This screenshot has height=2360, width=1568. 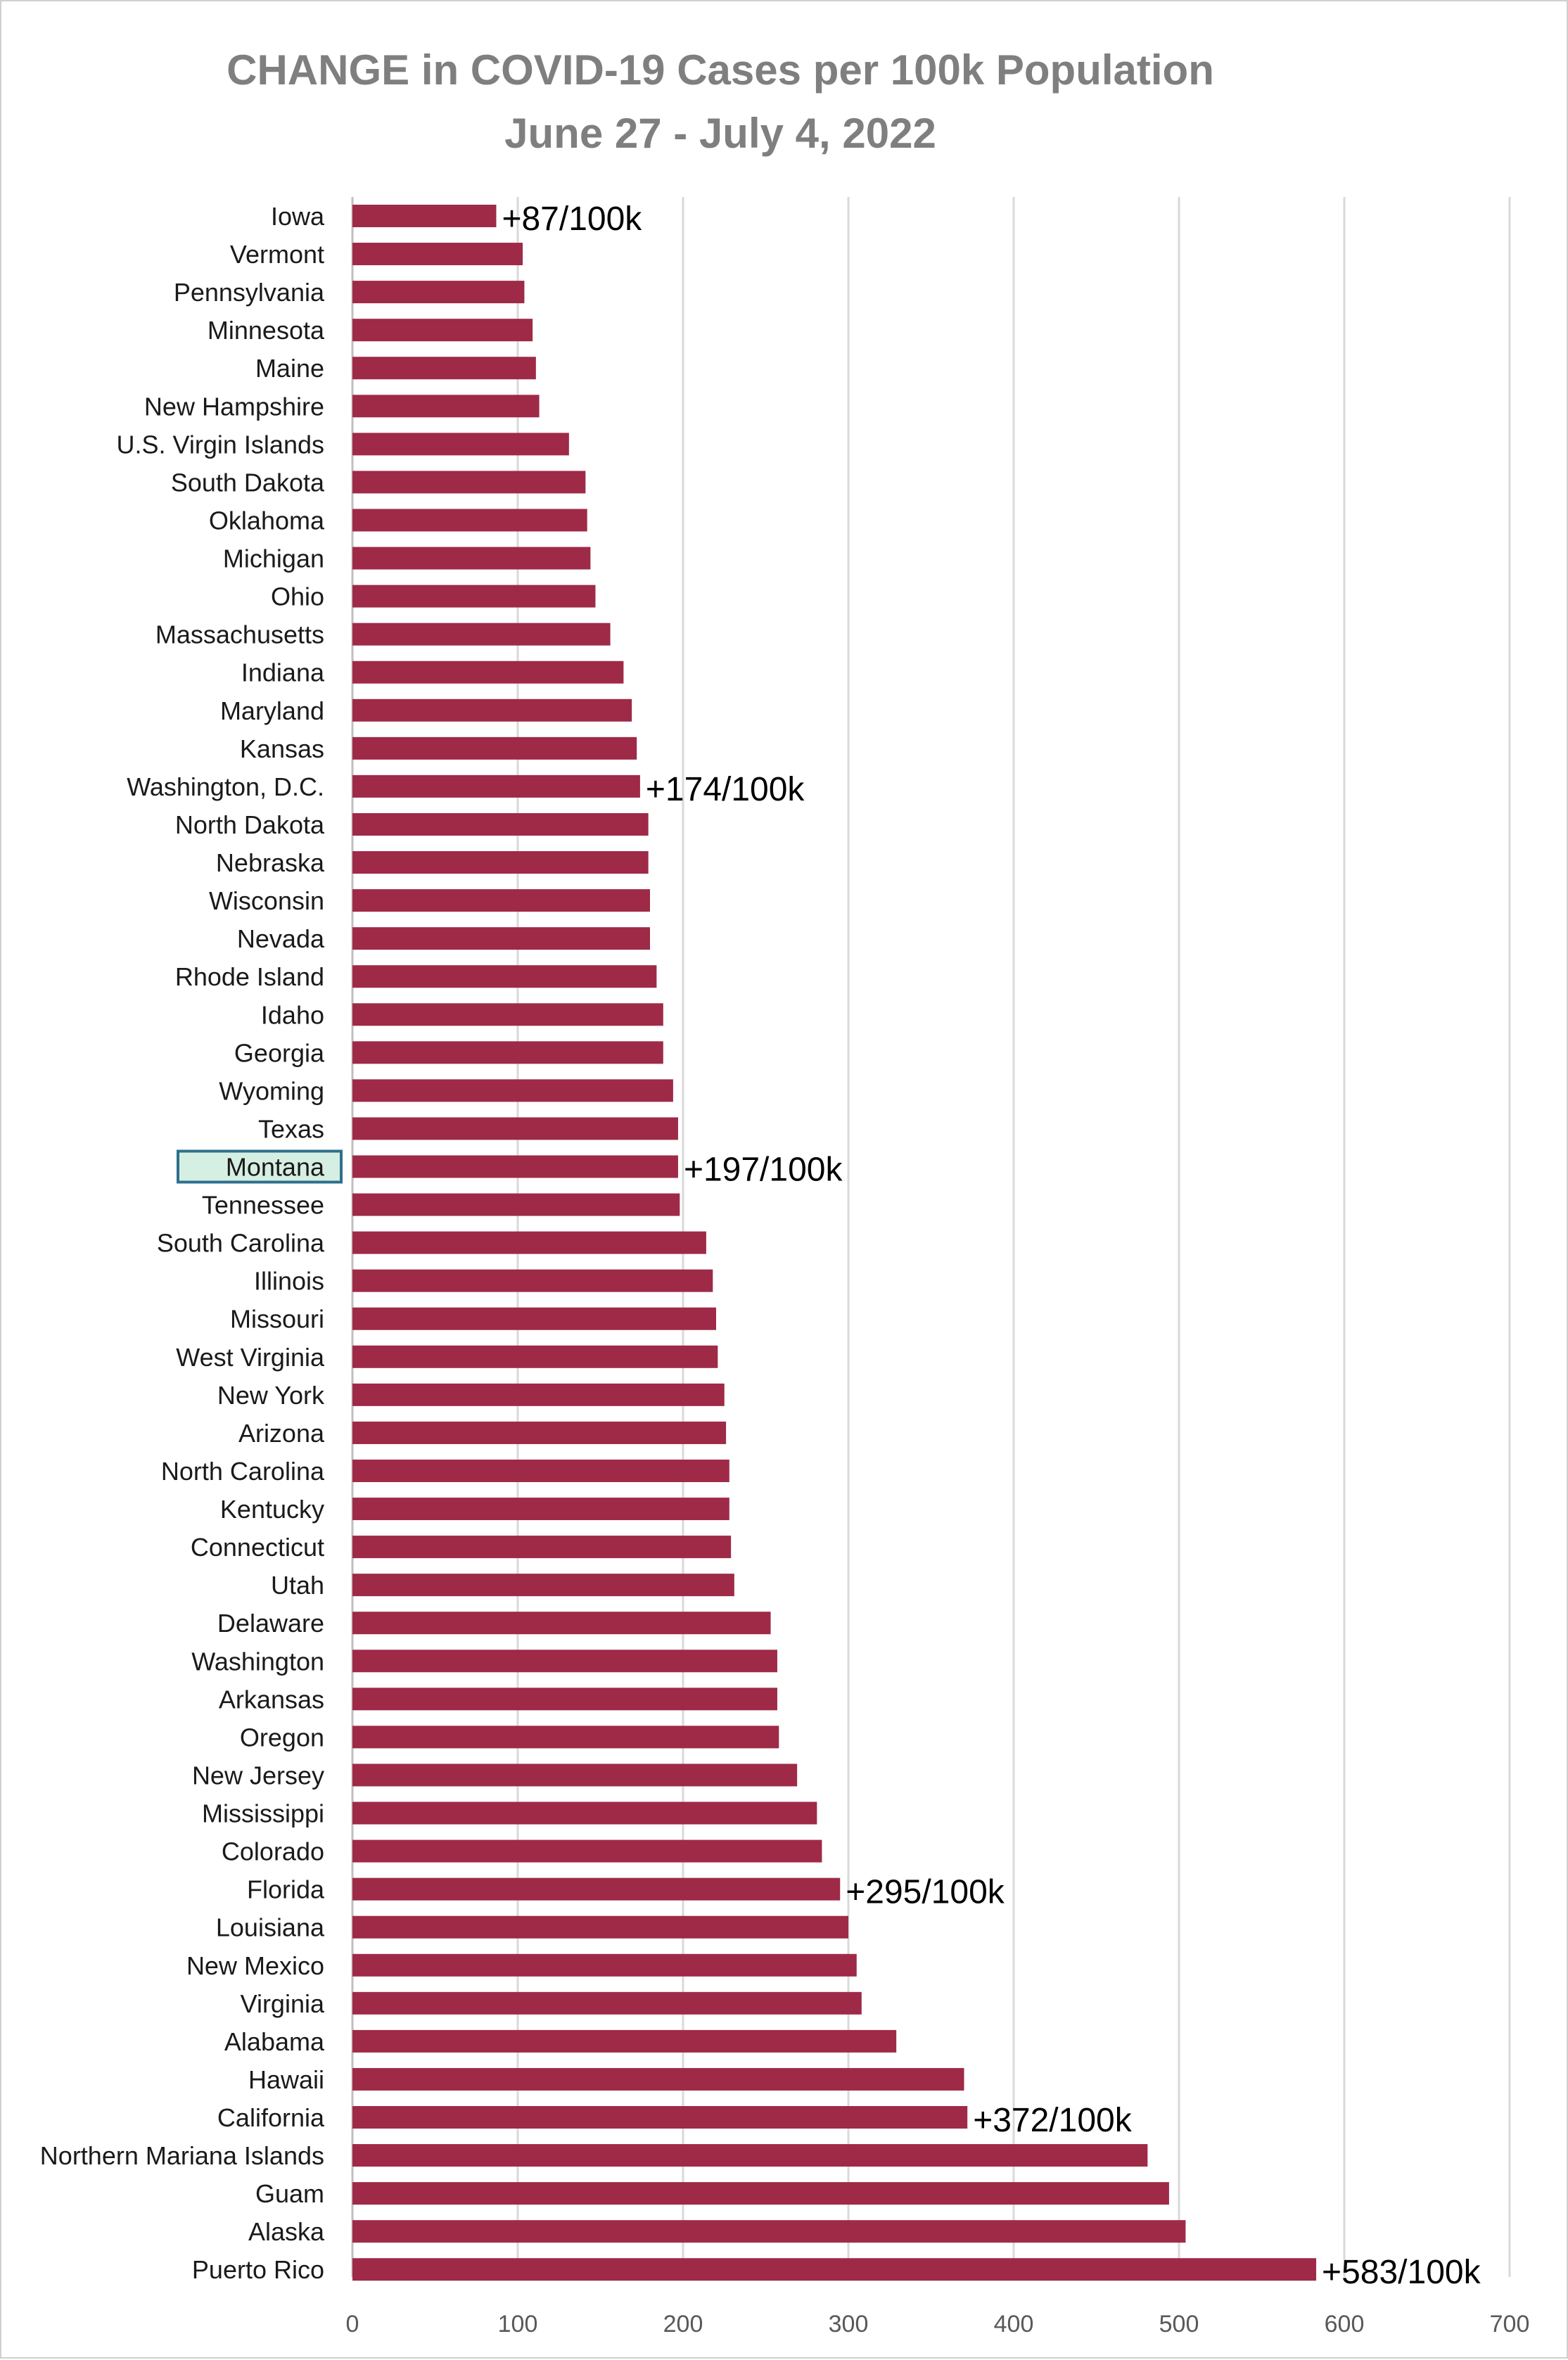 I want to click on category-label: New Hampshire, so click(x=234, y=407).